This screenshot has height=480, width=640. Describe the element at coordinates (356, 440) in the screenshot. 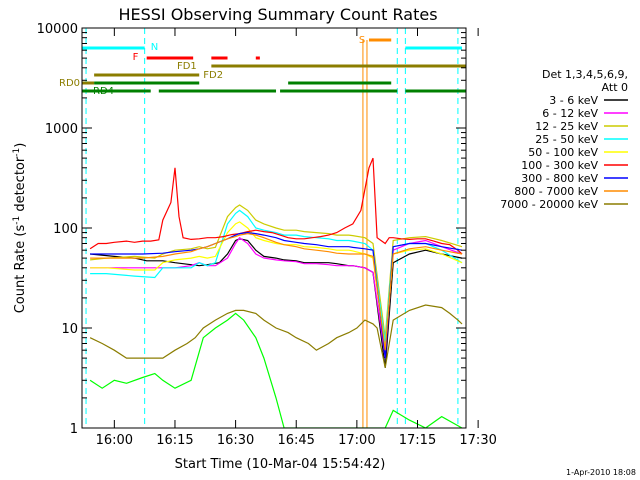

I see `x-tick-label: 17:00` at that location.